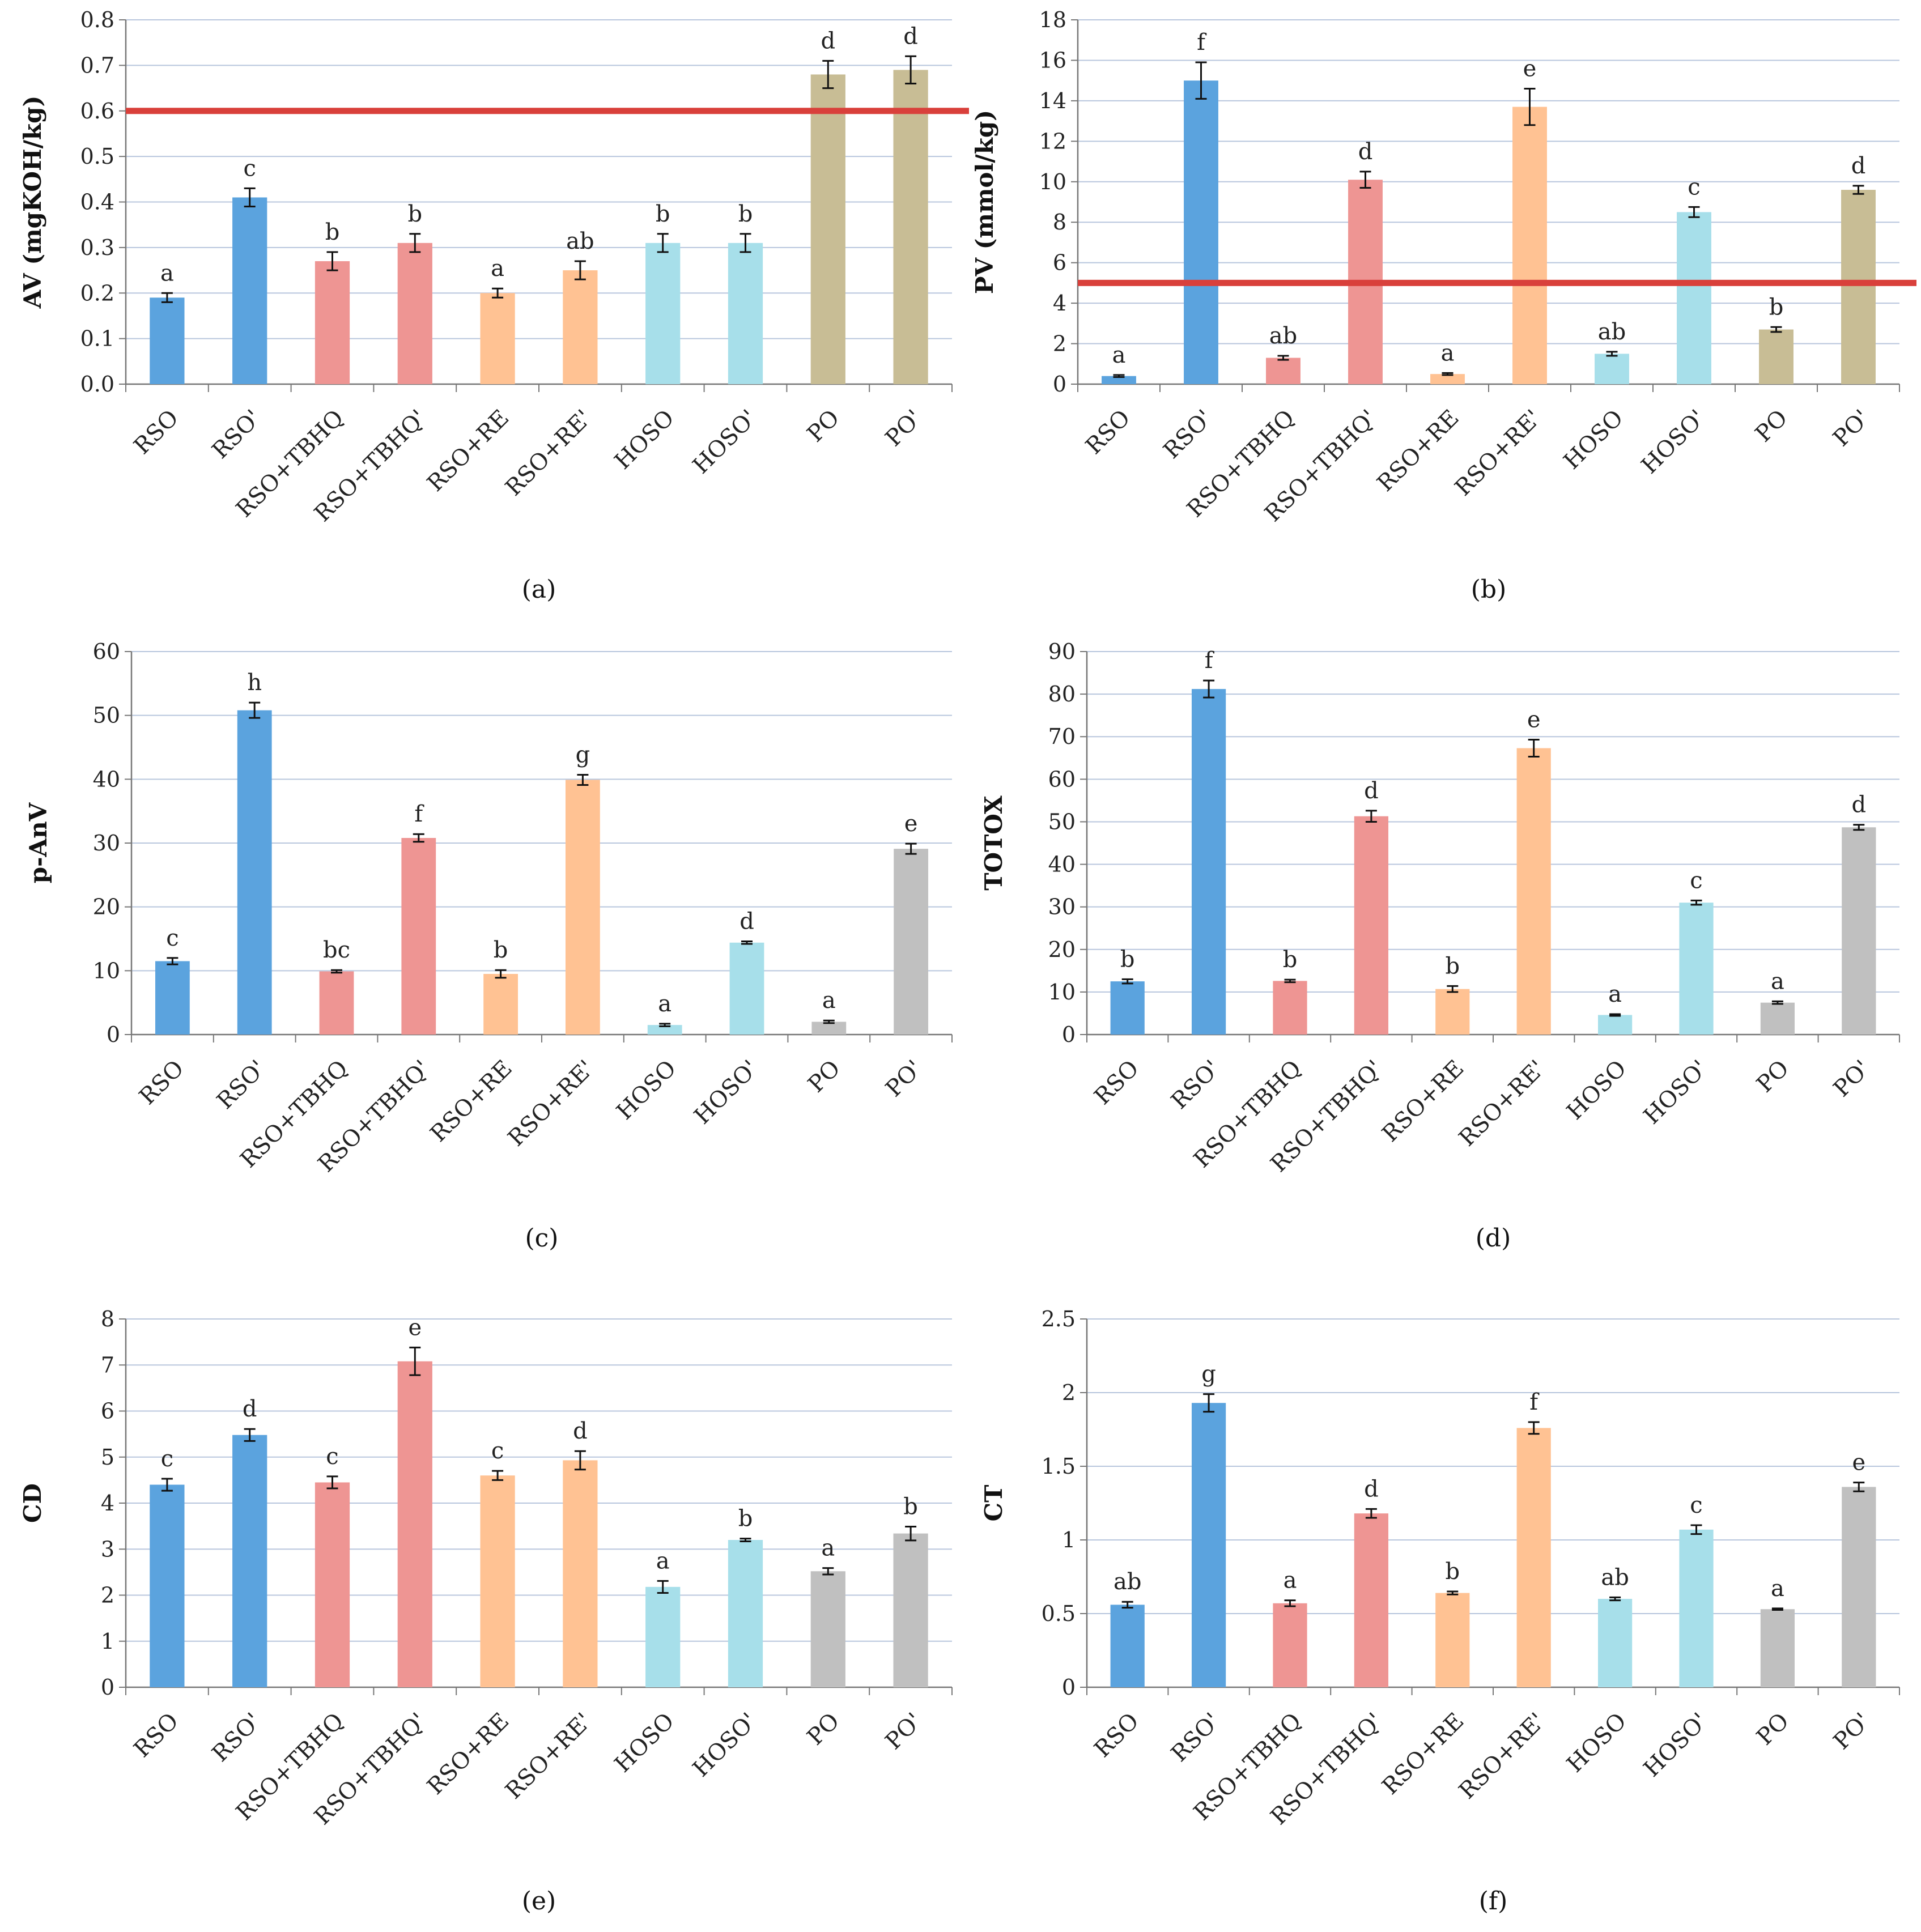  Describe the element at coordinates (1052, 60) in the screenshot. I see `panel-2-y-tick-label: 16` at that location.